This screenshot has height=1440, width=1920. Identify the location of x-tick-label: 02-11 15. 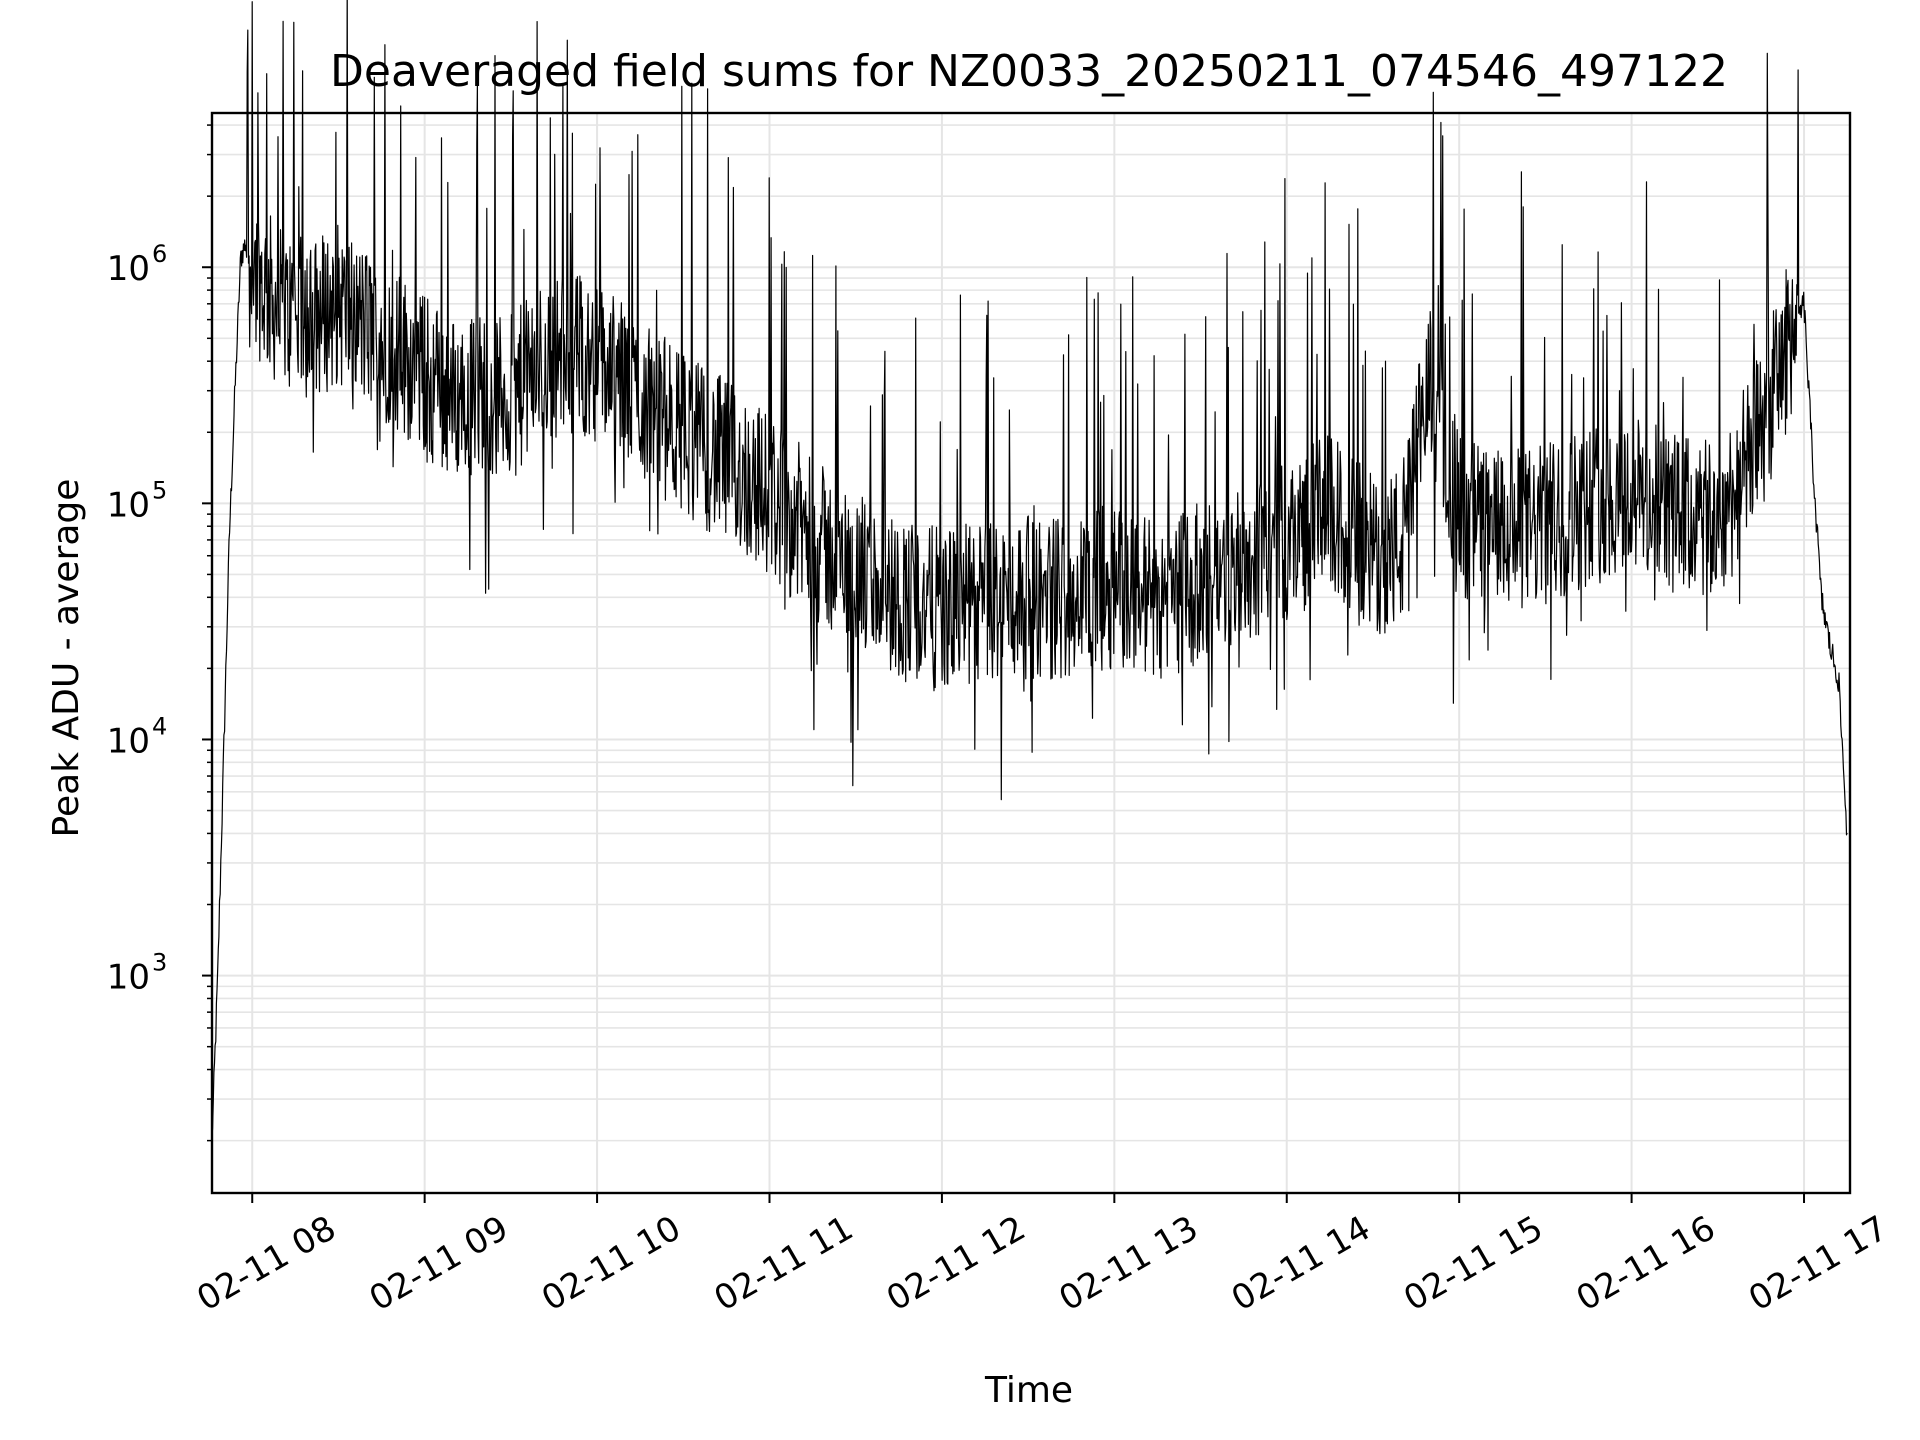
(1473, 1263).